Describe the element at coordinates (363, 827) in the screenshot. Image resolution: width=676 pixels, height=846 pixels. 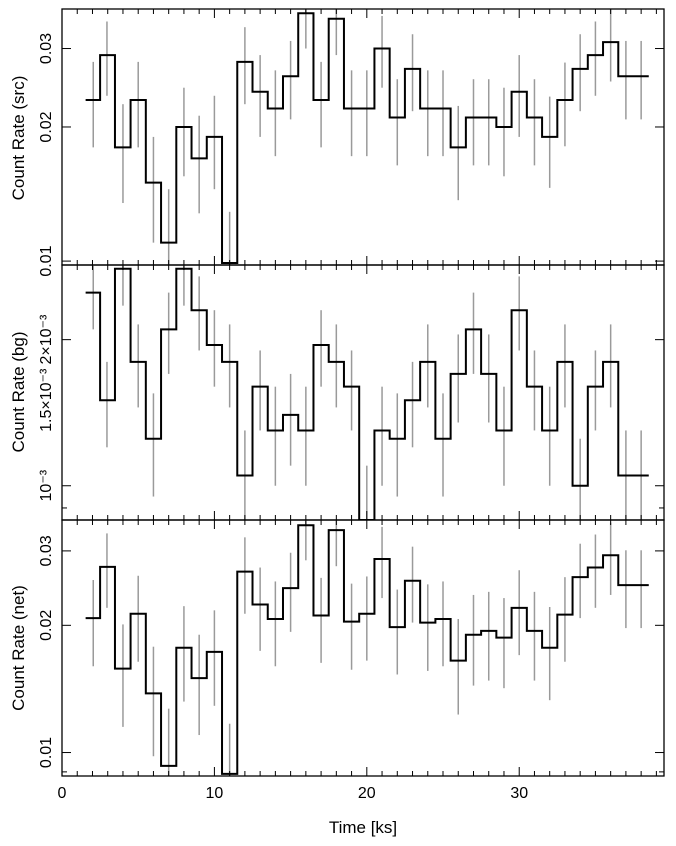
I see `x-axis-label: Time [ks]` at that location.